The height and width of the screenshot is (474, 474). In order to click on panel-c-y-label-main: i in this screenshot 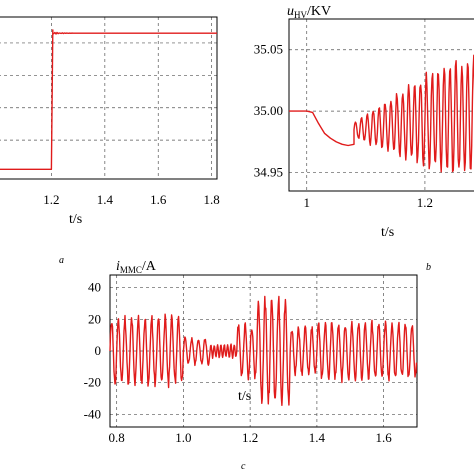, I will do `click(118, 266)`.